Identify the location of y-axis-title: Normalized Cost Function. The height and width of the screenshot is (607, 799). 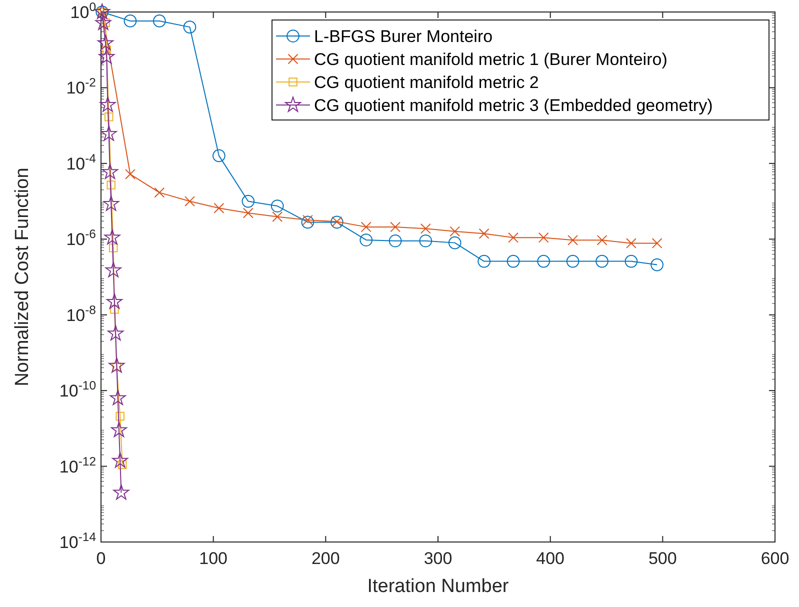
(22, 277).